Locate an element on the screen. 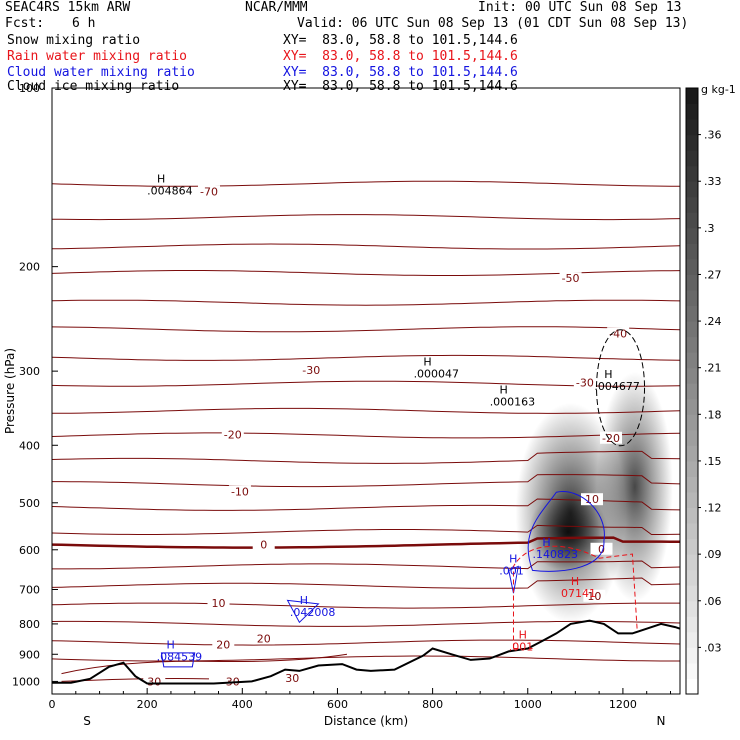  init-time: Init: 00 UTC Sun 08 Sep 13 is located at coordinates (580, 7).